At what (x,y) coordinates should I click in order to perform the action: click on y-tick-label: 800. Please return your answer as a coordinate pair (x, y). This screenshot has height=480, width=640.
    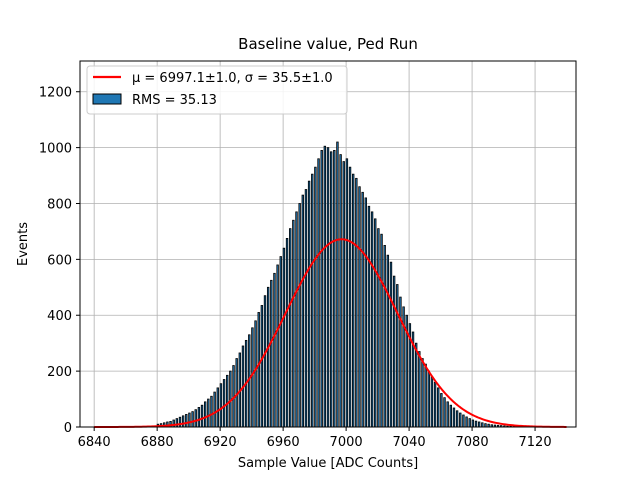
    Looking at the image, I should click on (59, 204).